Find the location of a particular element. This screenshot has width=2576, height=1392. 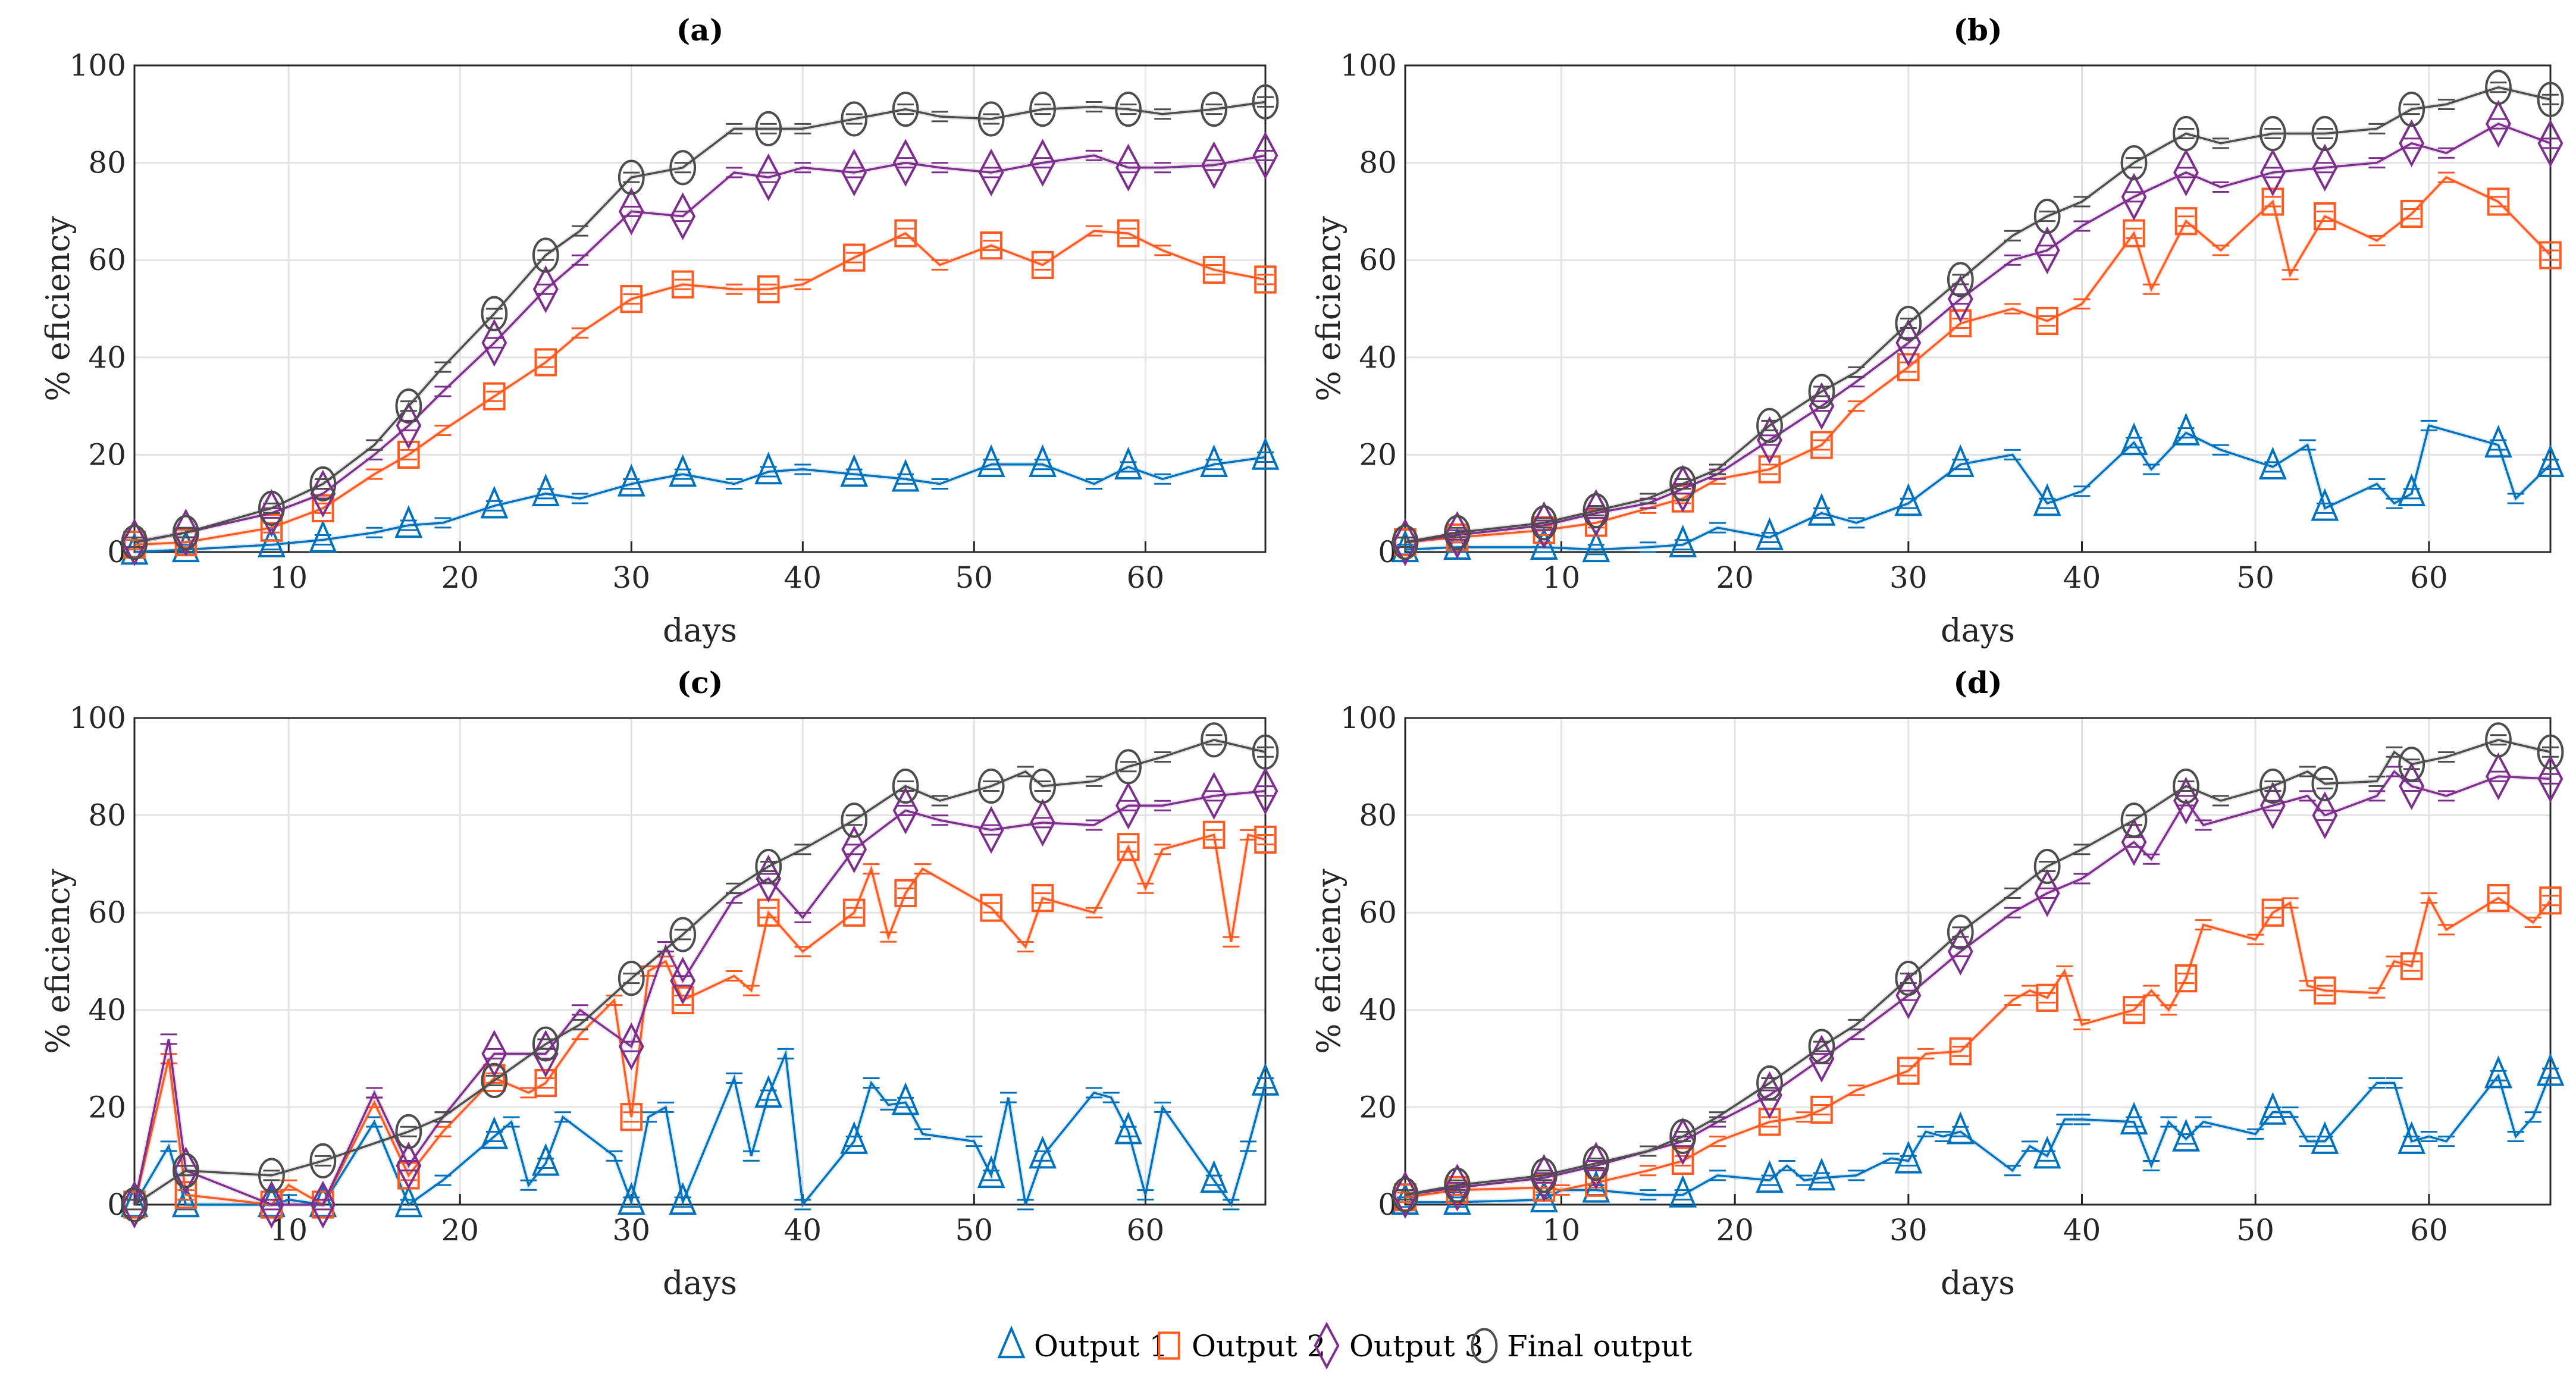

subplot-title: (a) is located at coordinates (700, 30).